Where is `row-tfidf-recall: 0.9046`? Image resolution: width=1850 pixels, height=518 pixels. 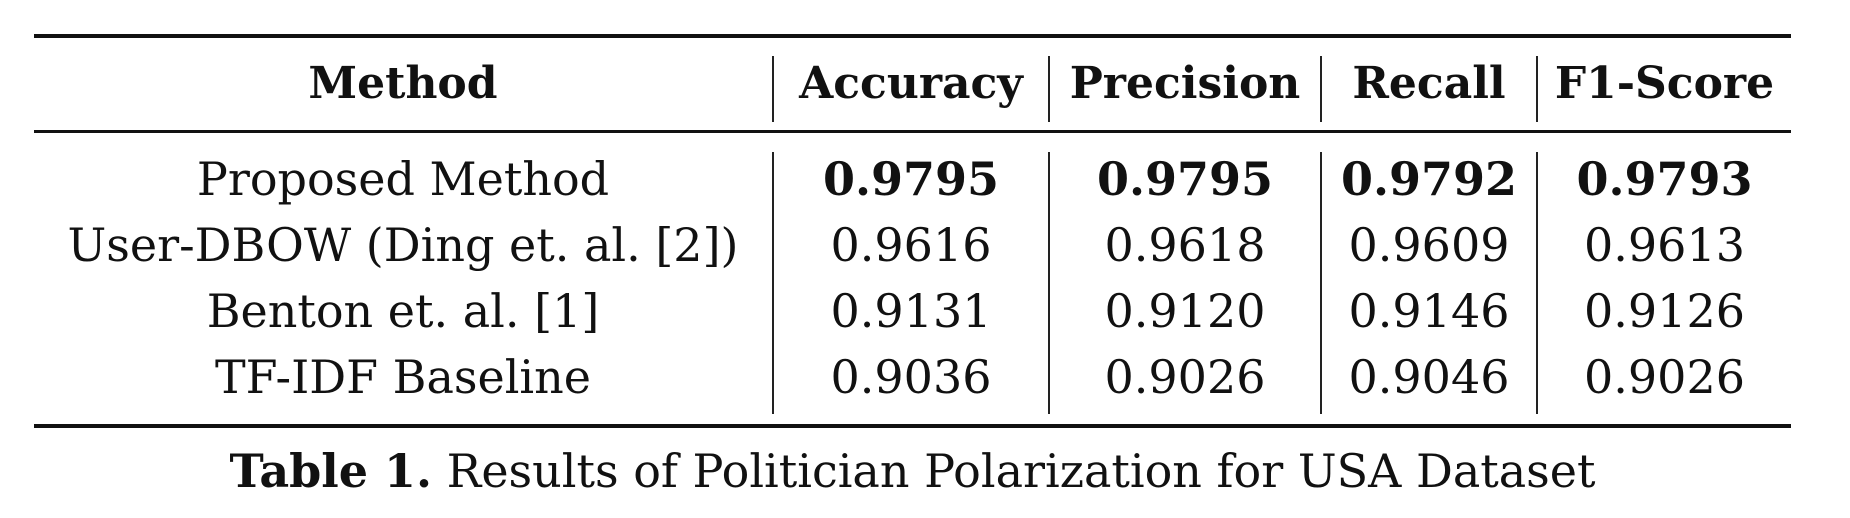 row-tfidf-recall: 0.9046 is located at coordinates (1429, 377).